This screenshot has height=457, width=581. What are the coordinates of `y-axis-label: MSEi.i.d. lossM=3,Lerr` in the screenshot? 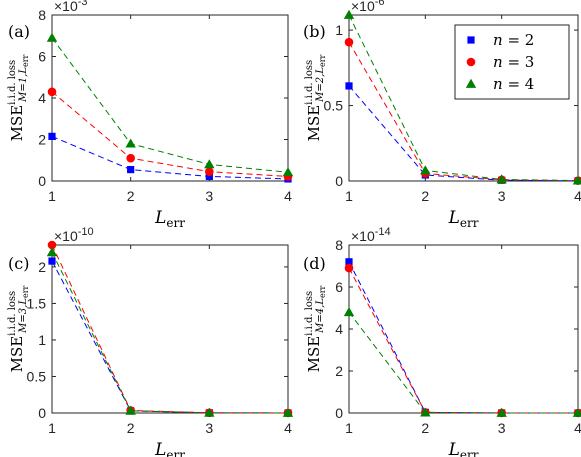 It's located at (18, 328).